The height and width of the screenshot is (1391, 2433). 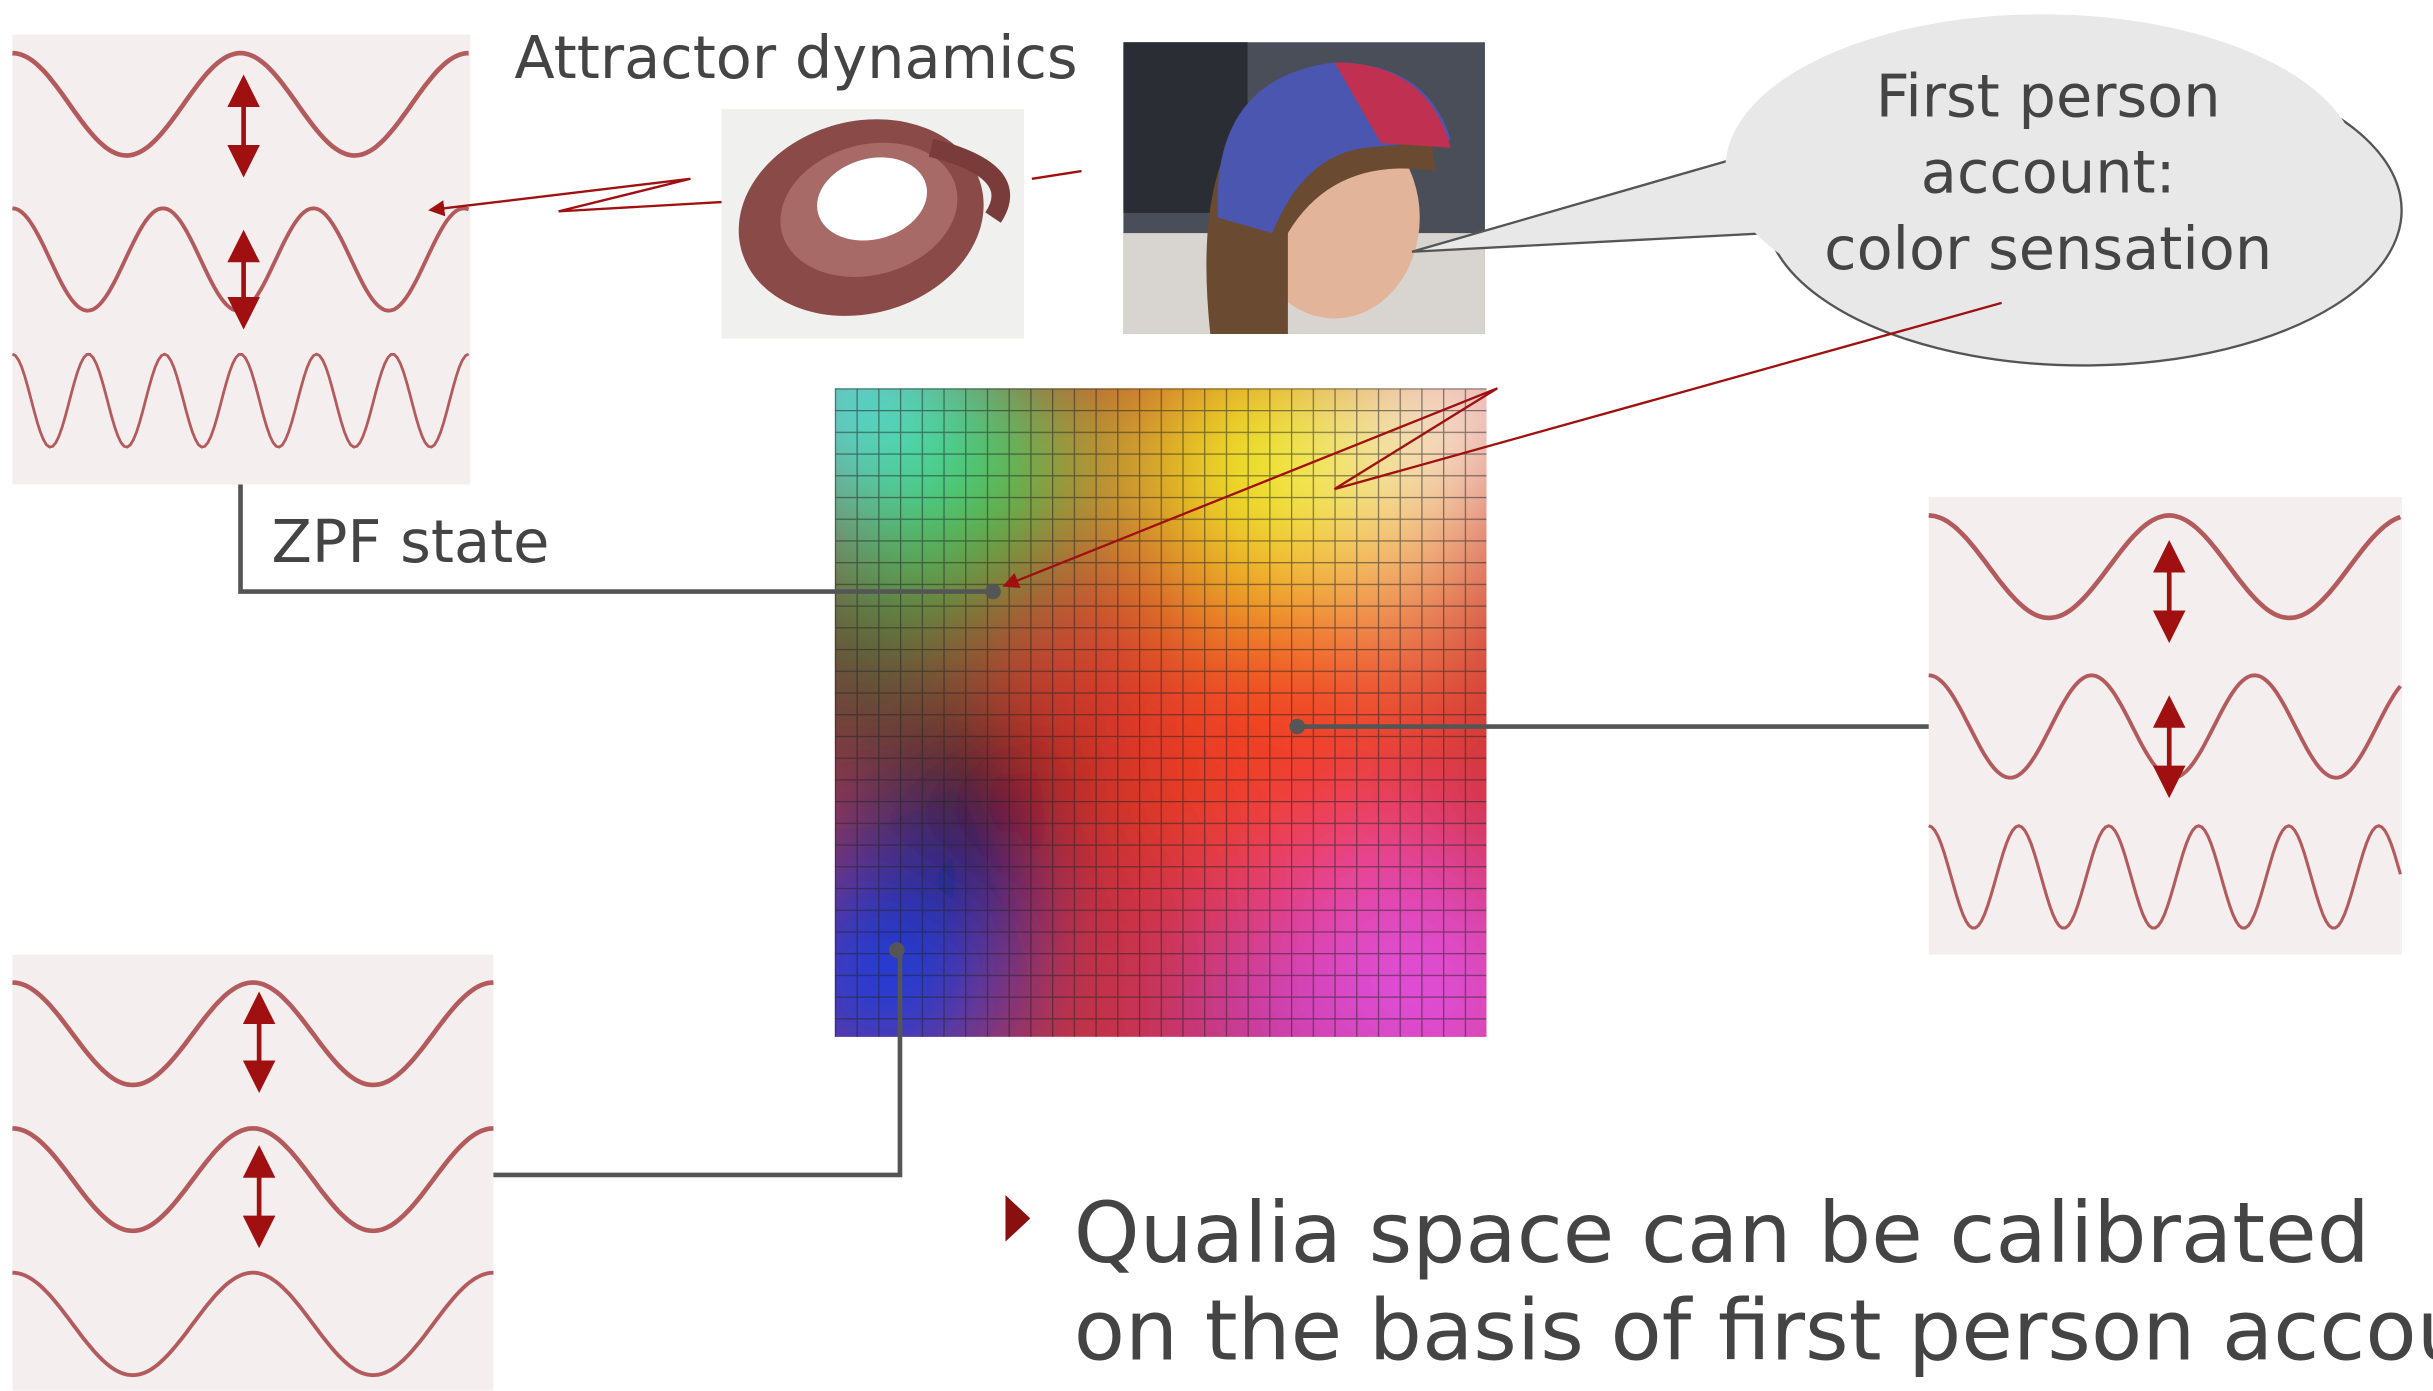 I want to click on speech-bubble-fill, so click(x=2042, y=168).